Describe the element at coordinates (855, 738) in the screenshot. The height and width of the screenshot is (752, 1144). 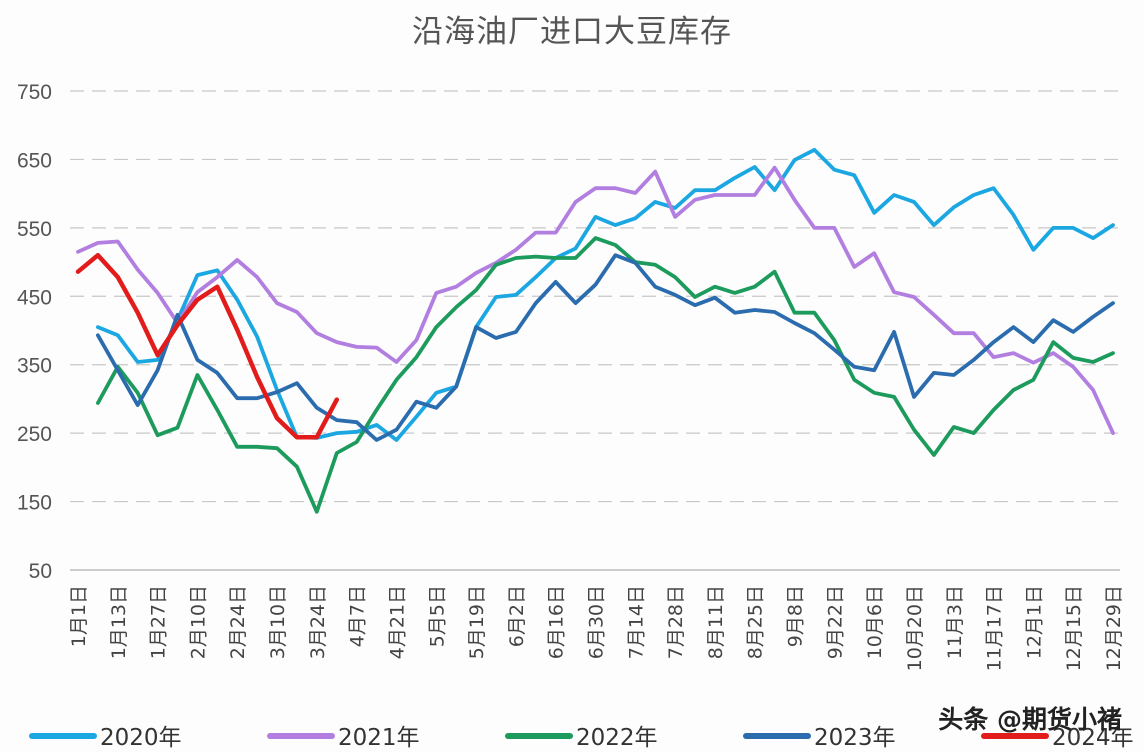
I see `legend-label: 2023年` at that location.